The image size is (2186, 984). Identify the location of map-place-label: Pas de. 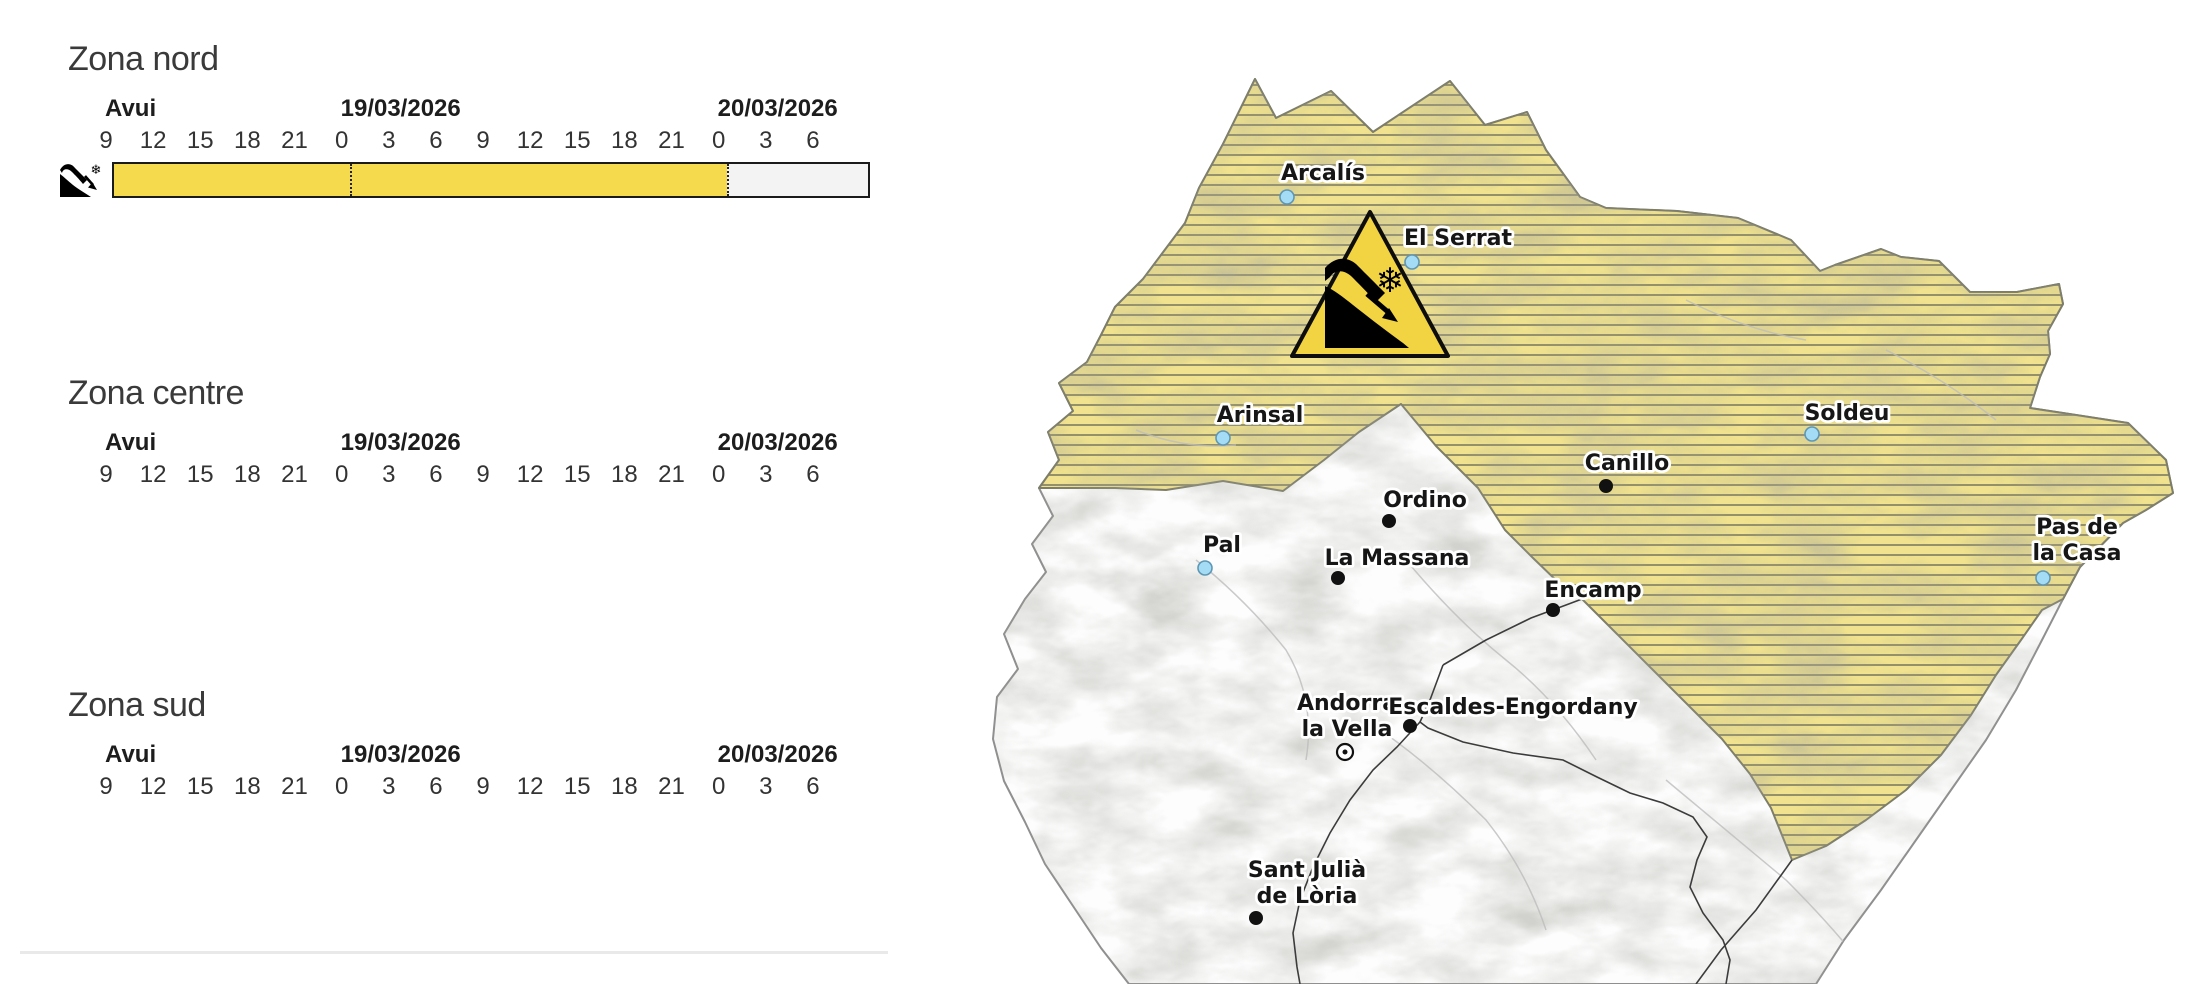
(2077, 527).